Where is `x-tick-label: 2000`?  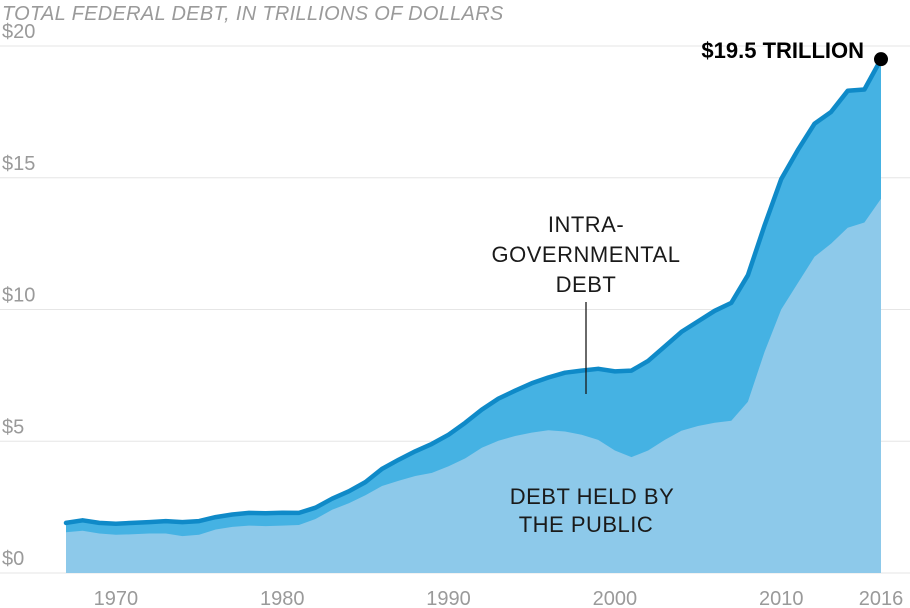 x-tick-label: 2000 is located at coordinates (615, 598).